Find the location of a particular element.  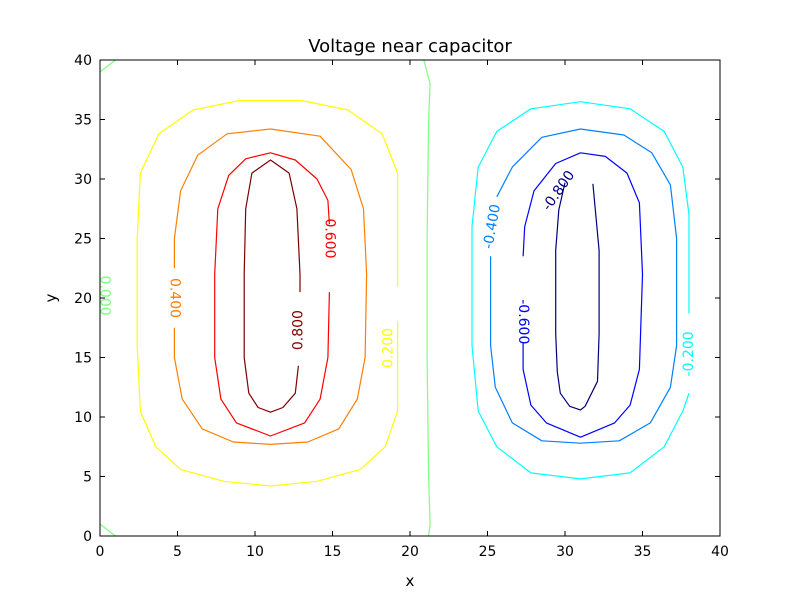

contour-line-0.800 is located at coordinates (272, 286).